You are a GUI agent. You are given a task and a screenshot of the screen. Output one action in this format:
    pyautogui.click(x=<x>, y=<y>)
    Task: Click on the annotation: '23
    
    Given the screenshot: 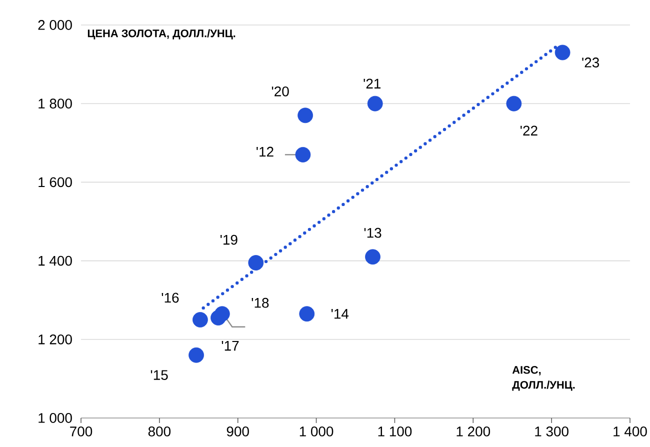 What is the action you would take?
    pyautogui.click(x=591, y=63)
    